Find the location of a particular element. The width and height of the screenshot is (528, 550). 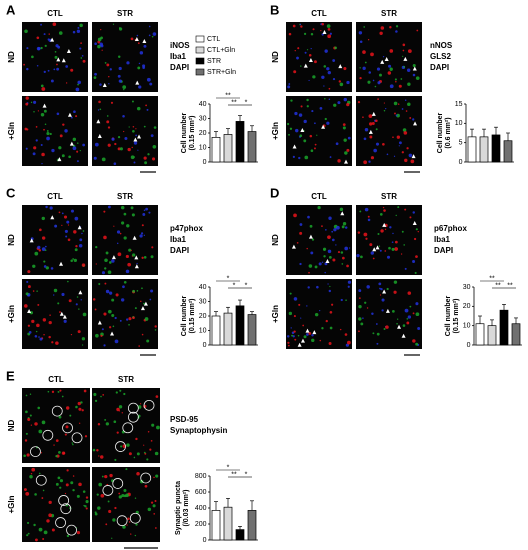

bar is located at coordinates (228, 329).